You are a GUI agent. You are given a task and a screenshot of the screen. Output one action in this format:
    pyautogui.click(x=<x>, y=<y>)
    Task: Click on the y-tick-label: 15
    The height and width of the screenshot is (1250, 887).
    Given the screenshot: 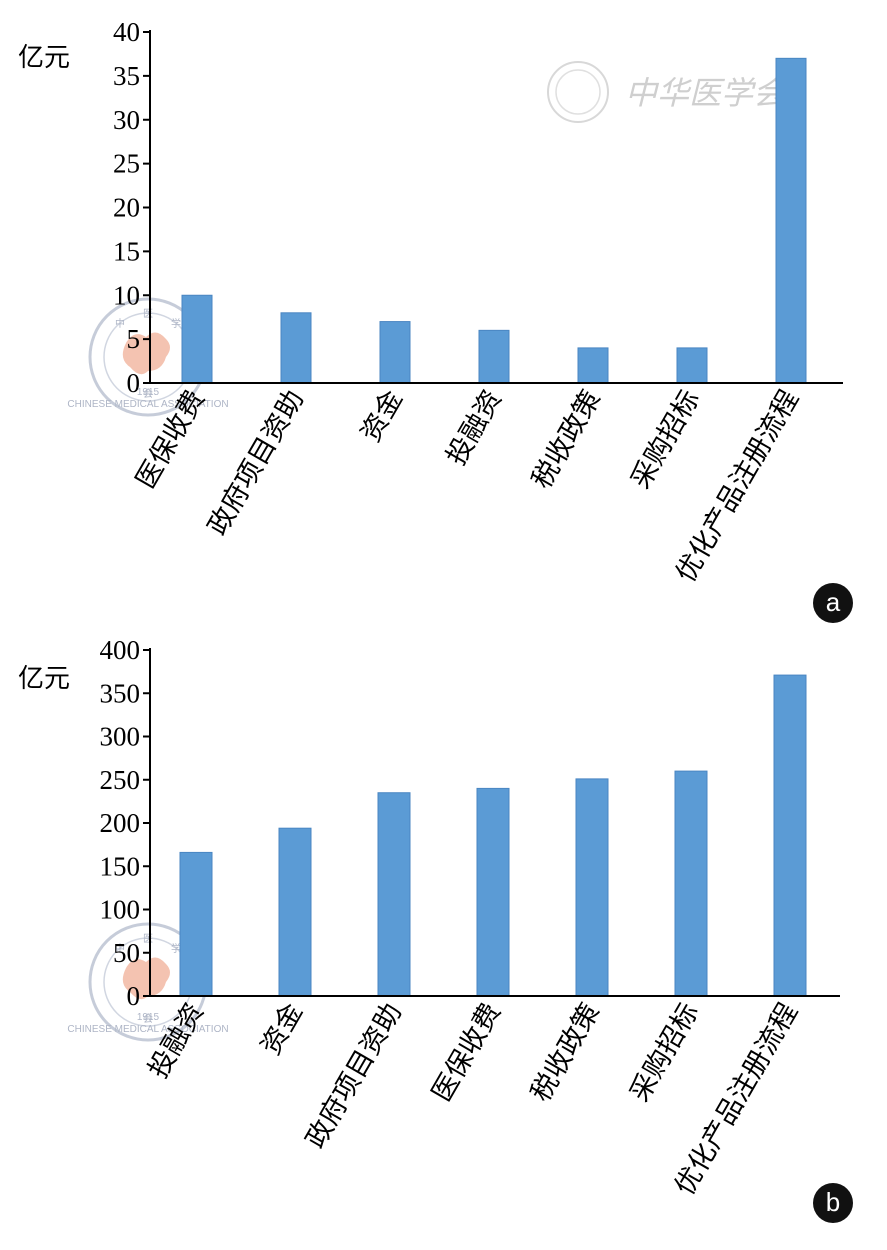 What is the action you would take?
    pyautogui.click(x=126, y=251)
    